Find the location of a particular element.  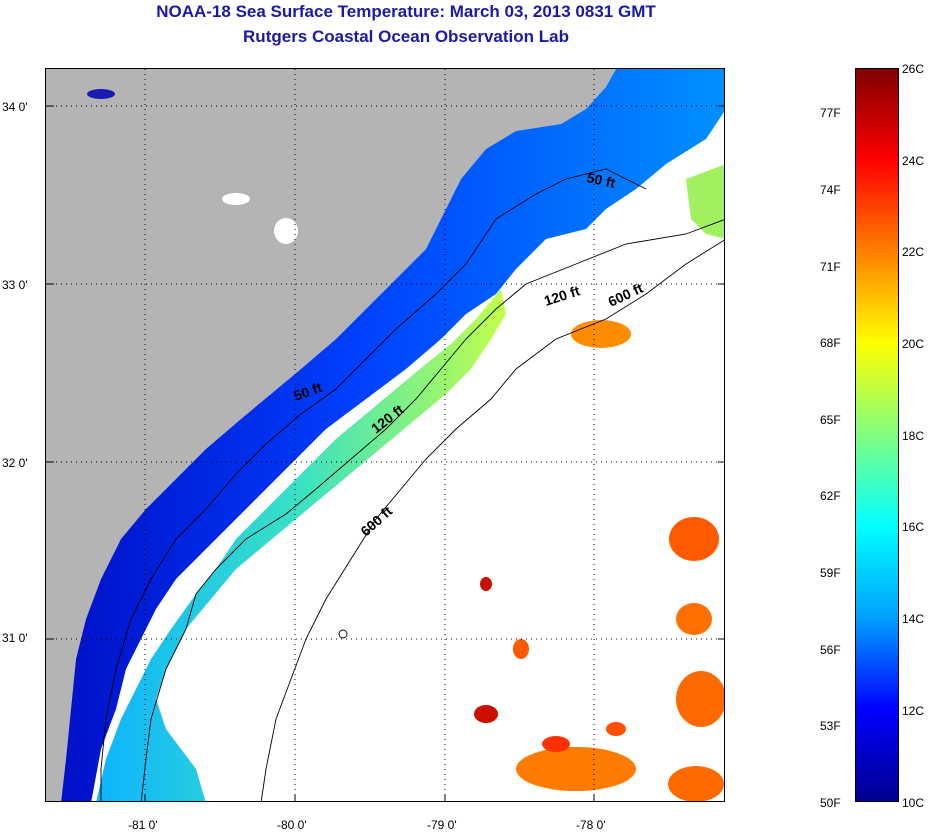

cb-c-20: 20C is located at coordinates (913, 344).